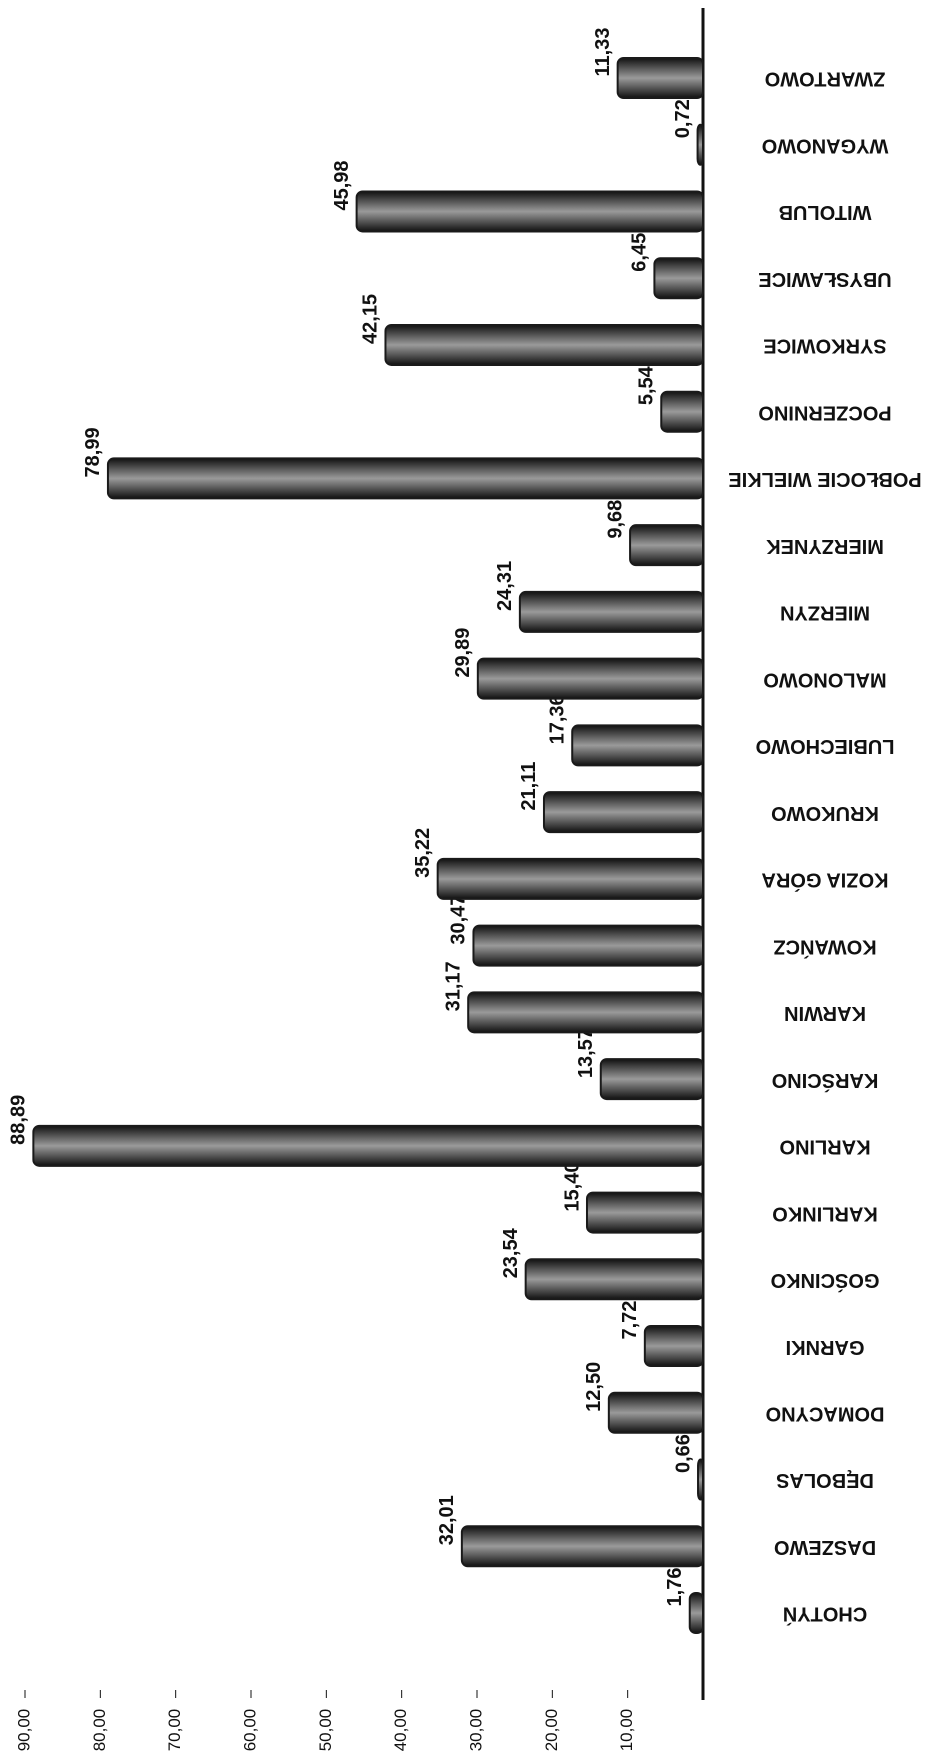  I want to click on x-tick-label: MIERZYN, so click(825, 613).